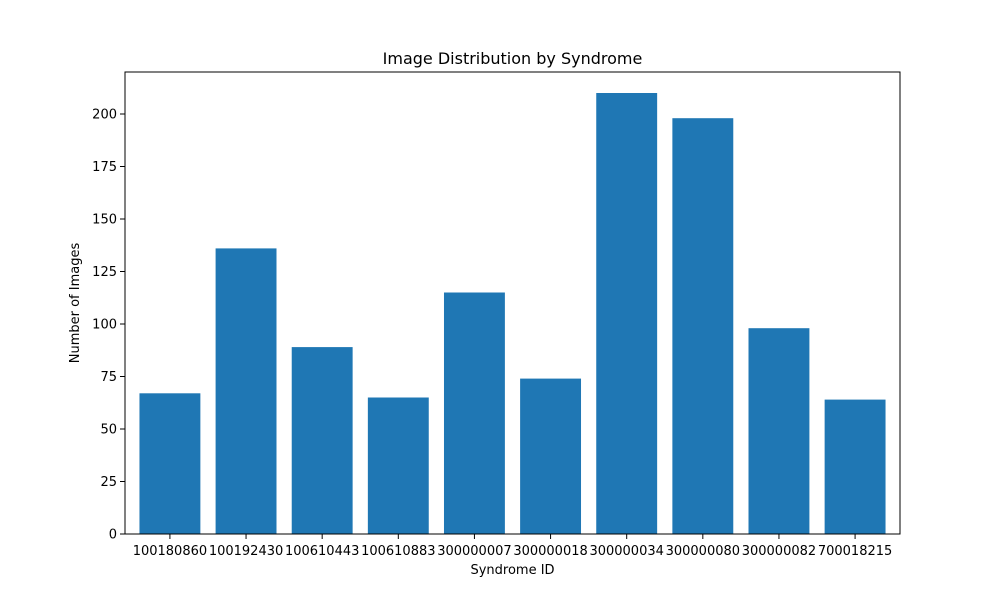 Image resolution: width=1000 pixels, height=600 pixels. What do you see at coordinates (703, 551) in the screenshot?
I see `x-tick-label: 300000080` at bounding box center [703, 551].